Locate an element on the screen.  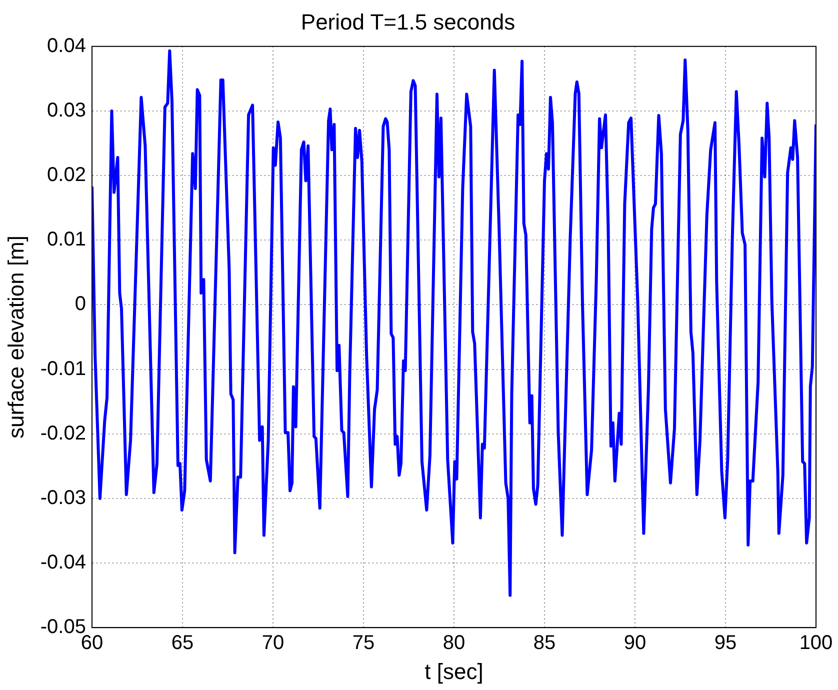
y-tick-label: 0.02 is located at coordinates (66, 175).